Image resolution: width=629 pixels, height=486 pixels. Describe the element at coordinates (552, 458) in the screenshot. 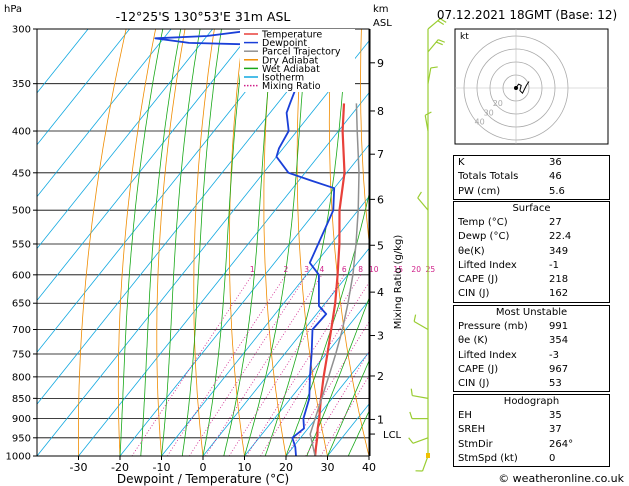

I see `storm-speed: 0` at that location.